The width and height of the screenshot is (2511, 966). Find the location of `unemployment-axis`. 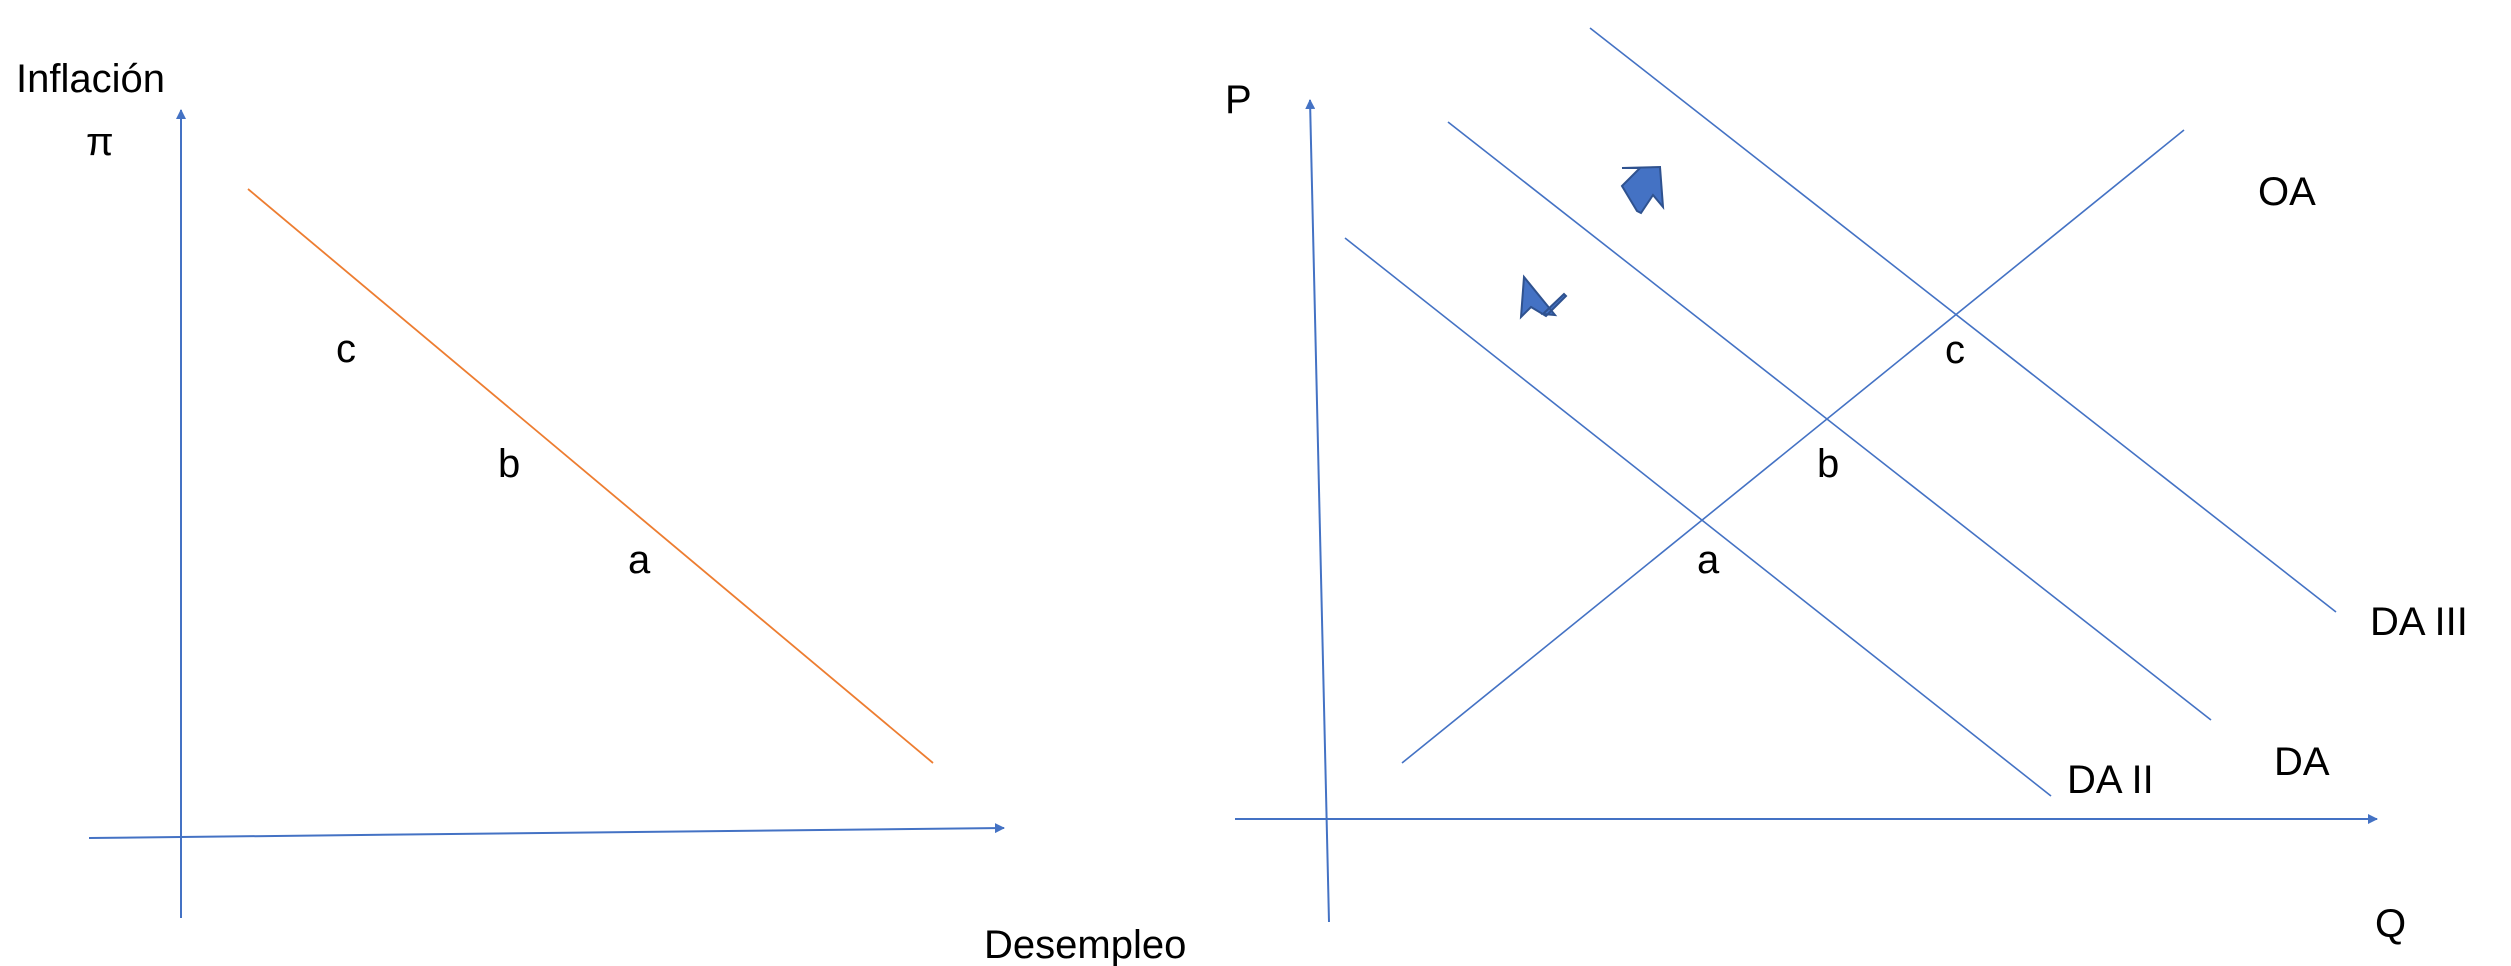

unemployment-axis is located at coordinates (546, 831).